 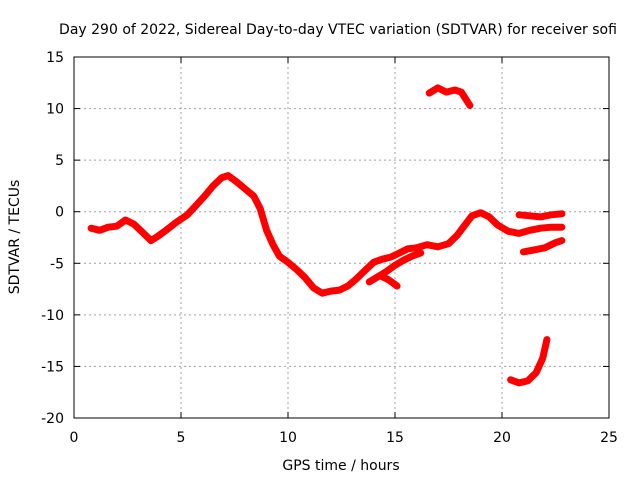 What do you see at coordinates (55, 110) in the screenshot?
I see `y-tick-label: 10` at bounding box center [55, 110].